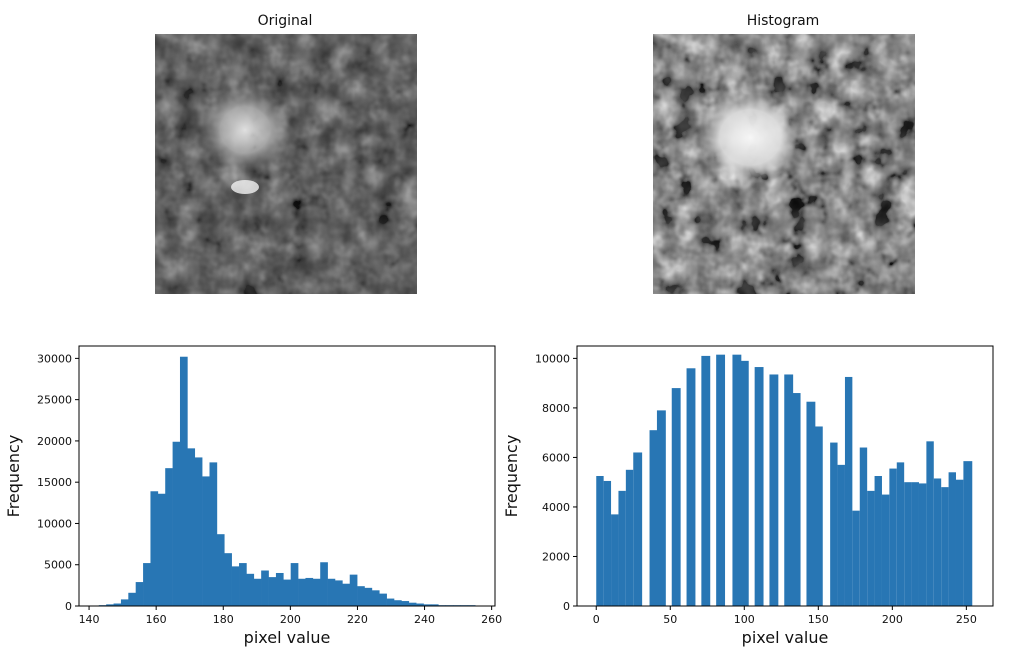 The height and width of the screenshot is (656, 1024). Describe the element at coordinates (290, 619) in the screenshot. I see `original-histogram-xtick-label: 200` at that location.